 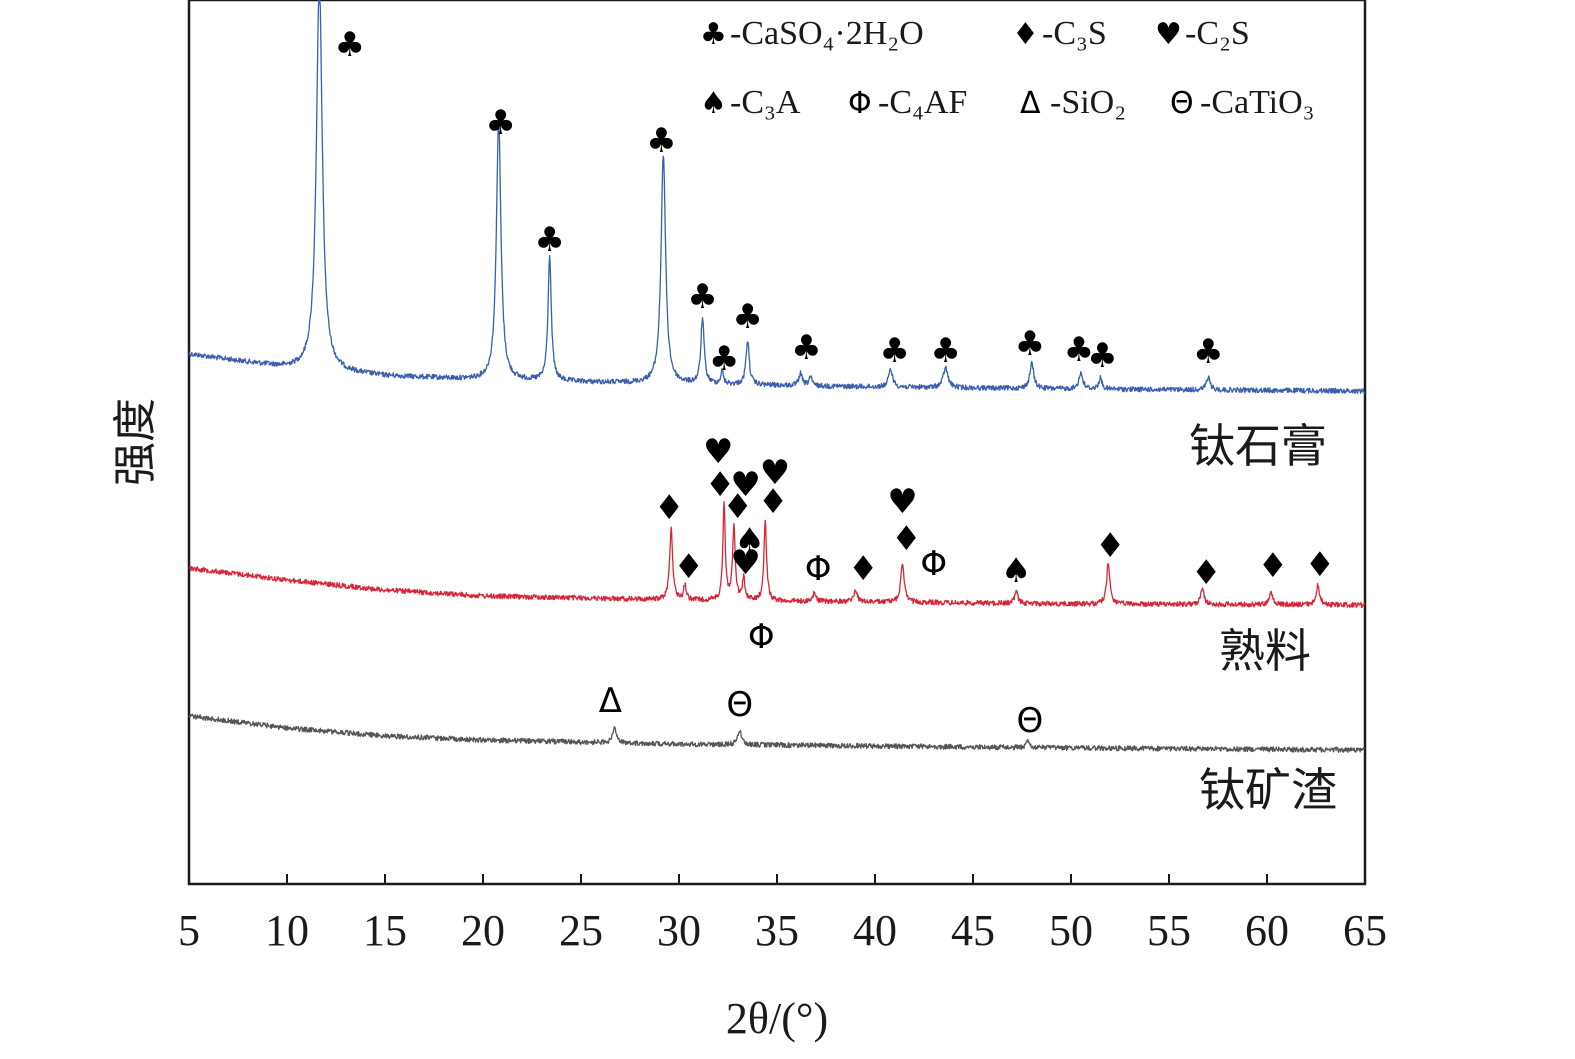 What do you see at coordinates (973, 930) in the screenshot?
I see `x-tick-label-45: 45` at bounding box center [973, 930].